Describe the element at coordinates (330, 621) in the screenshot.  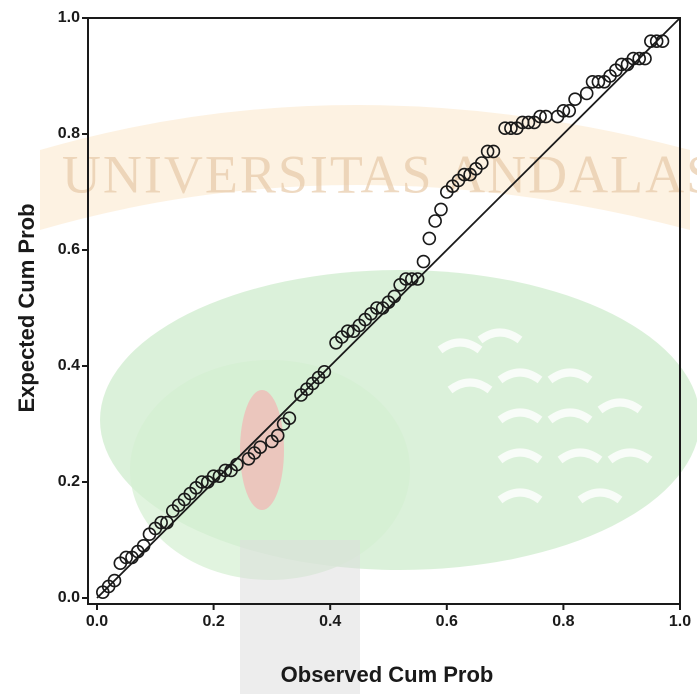
I see `x-tick-label: 0.4` at that location.